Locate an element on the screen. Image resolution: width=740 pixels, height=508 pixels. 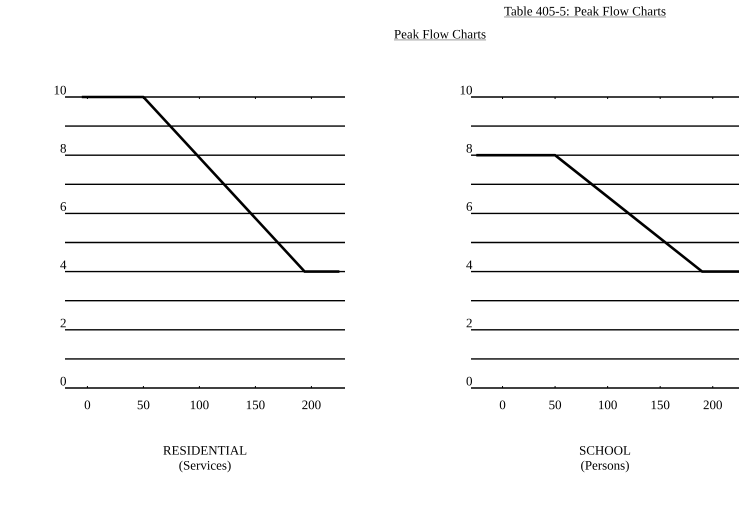
chart-title: Table 405-5: Peak Flow Charts is located at coordinates (585, 11).